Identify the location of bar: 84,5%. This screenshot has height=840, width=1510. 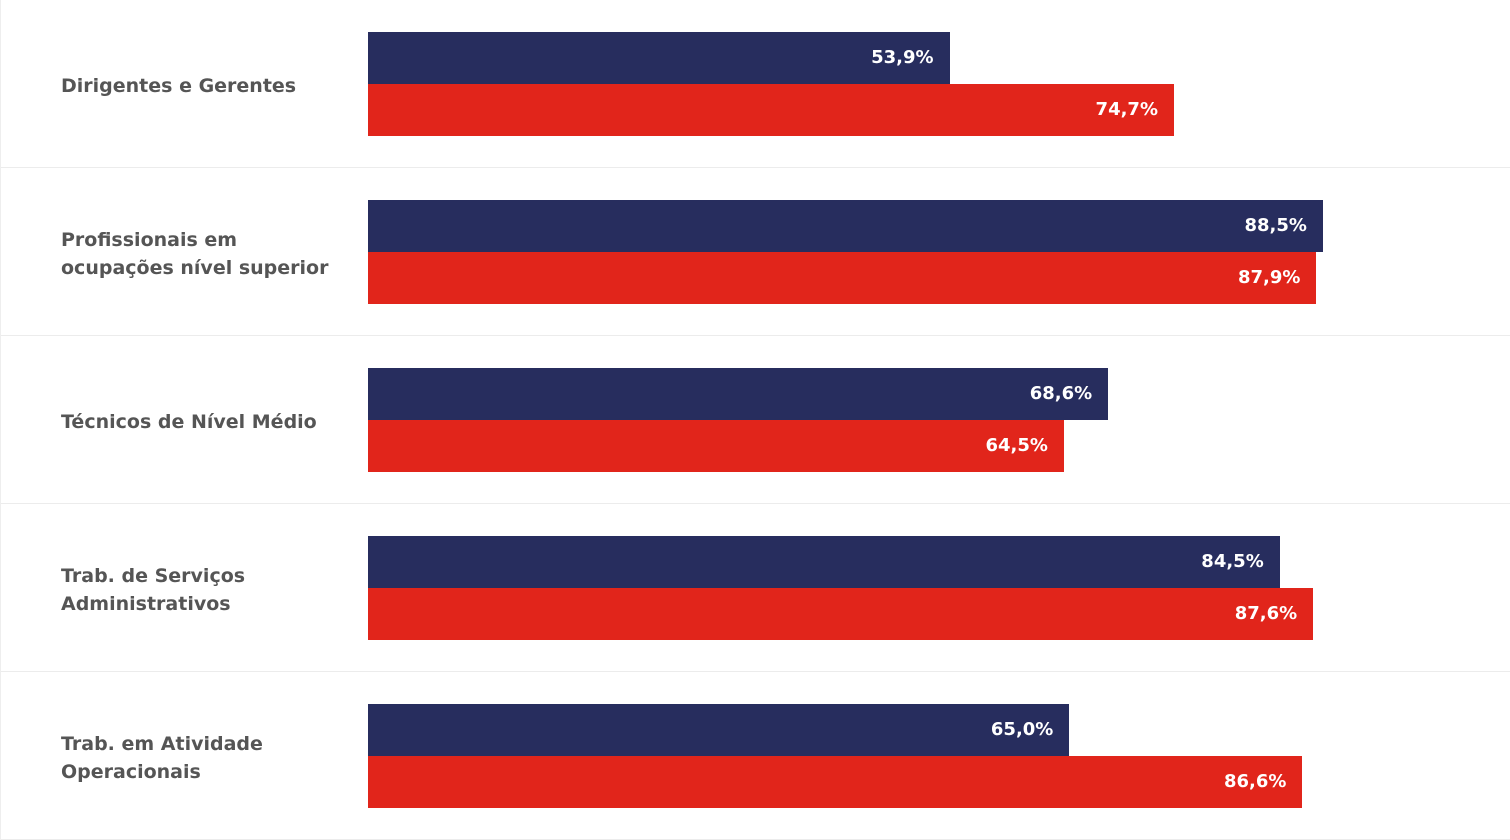
(824, 562).